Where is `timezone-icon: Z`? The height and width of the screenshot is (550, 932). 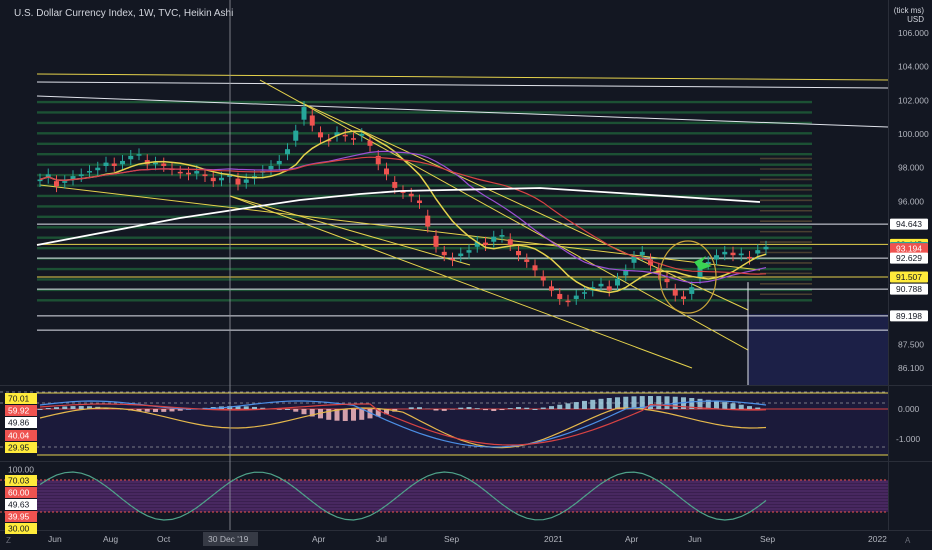 timezone-icon: Z is located at coordinates (8, 540).